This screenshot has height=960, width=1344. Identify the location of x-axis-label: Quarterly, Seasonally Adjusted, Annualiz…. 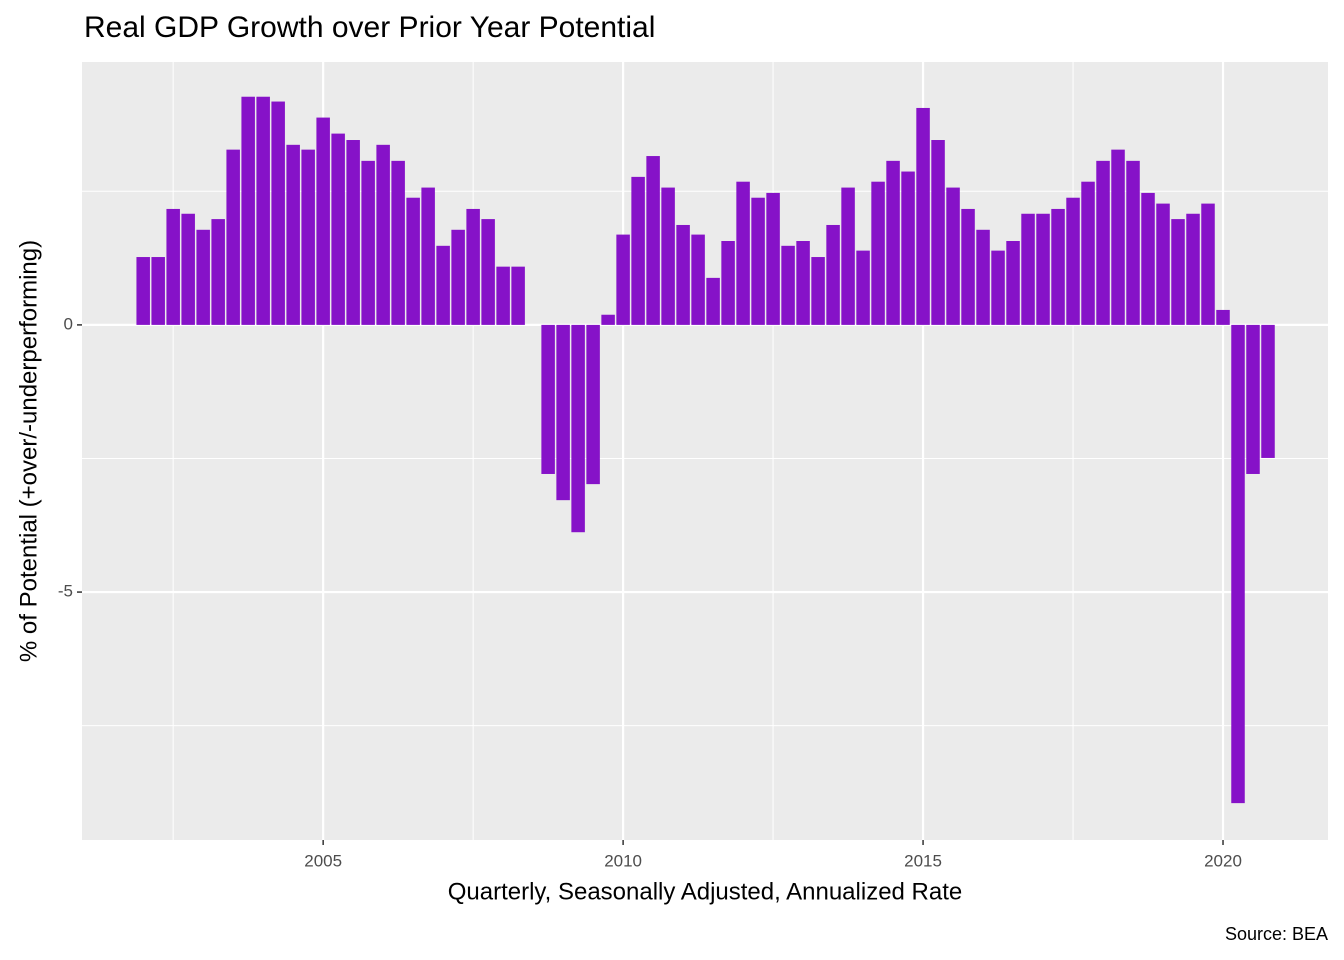
(705, 891).